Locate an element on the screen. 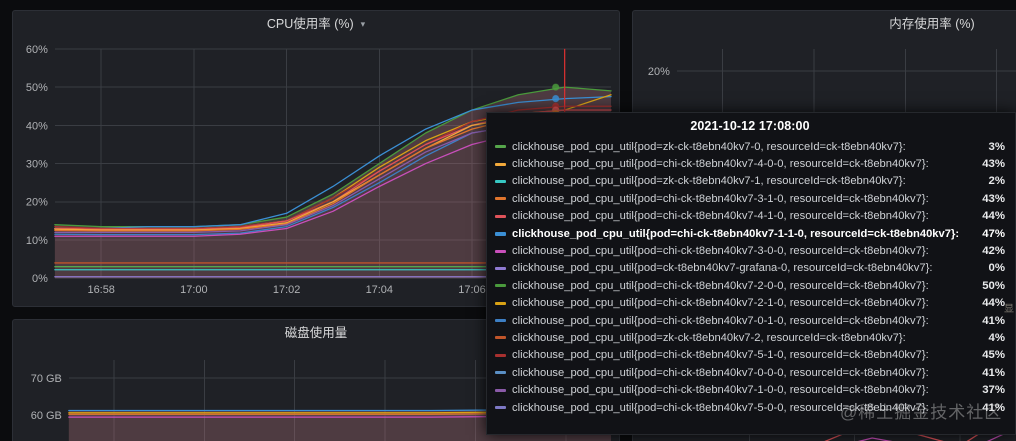 This screenshot has width=1016, height=441. y-axis-tick-label: 60 GB is located at coordinates (46, 416).